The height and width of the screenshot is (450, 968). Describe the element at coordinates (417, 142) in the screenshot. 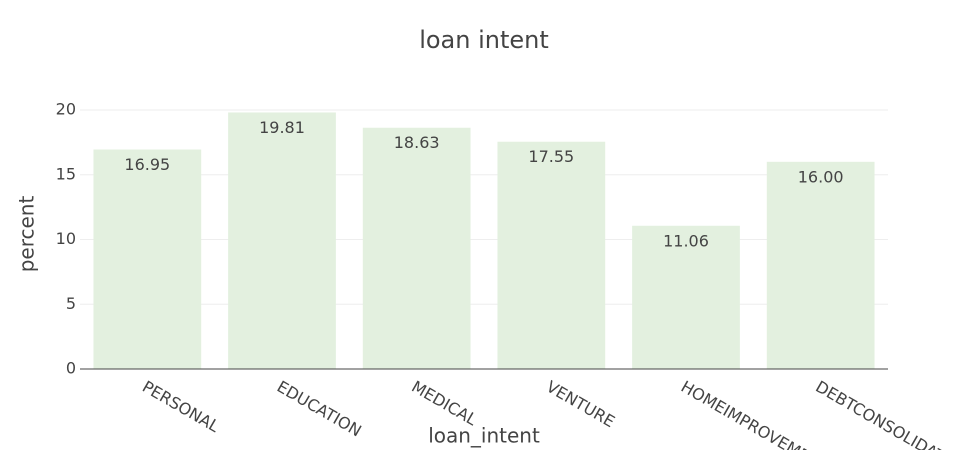

I see `value-label: 18.63` at that location.